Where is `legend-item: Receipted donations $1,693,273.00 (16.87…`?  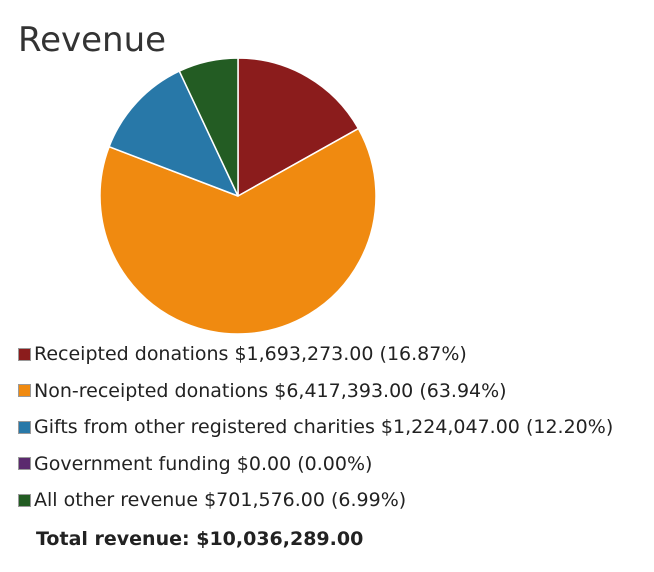
legend-item: Receipted donations $1,693,273.00 (16.87… is located at coordinates (333, 354).